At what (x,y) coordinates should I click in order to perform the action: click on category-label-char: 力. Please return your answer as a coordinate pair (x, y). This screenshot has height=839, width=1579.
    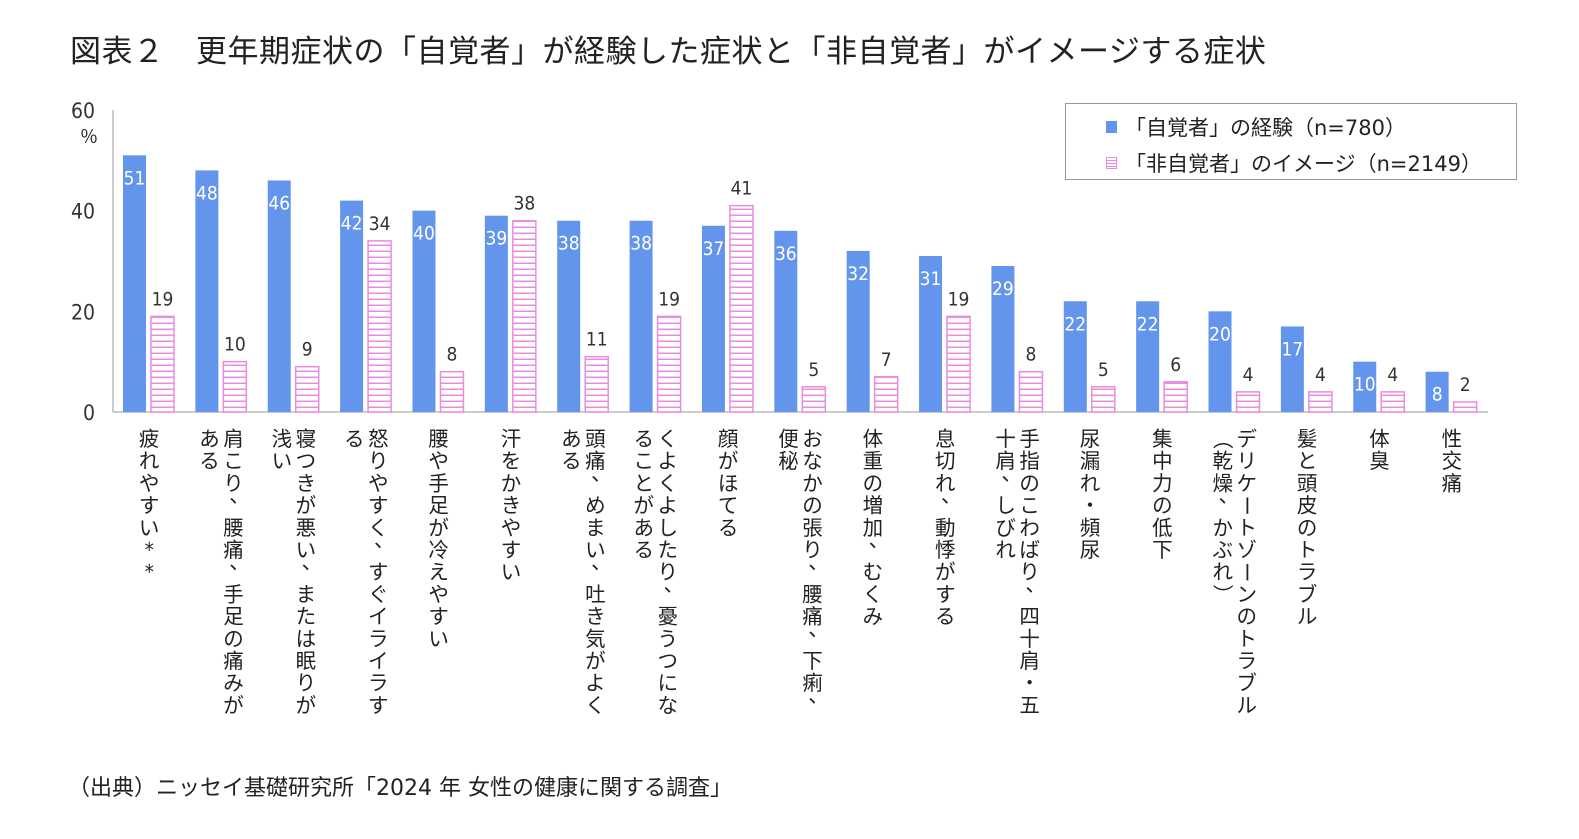
    Looking at the image, I should click on (1162, 483).